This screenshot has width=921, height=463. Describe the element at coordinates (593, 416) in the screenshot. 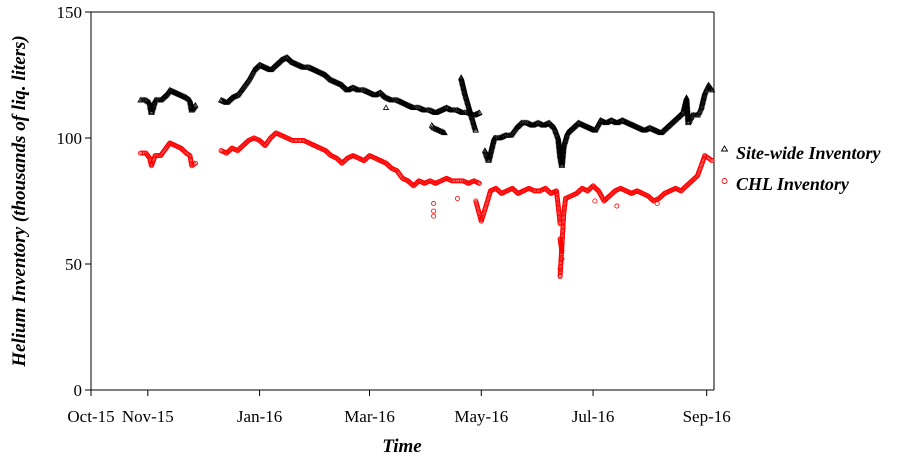

I see `x-tick-label: Jul-16` at that location.